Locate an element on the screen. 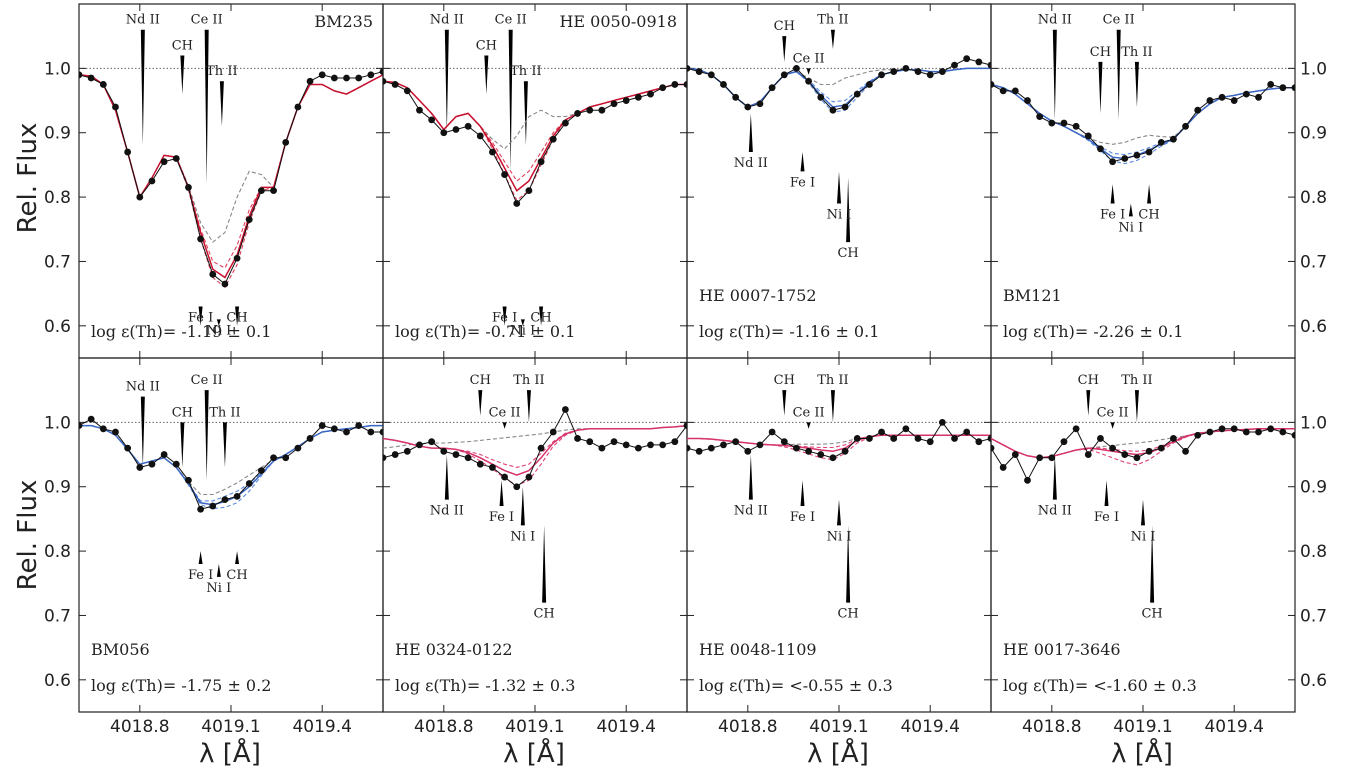 This screenshot has height=774, width=1353. y-tick-label-right: 0.6 is located at coordinates (1313, 327).